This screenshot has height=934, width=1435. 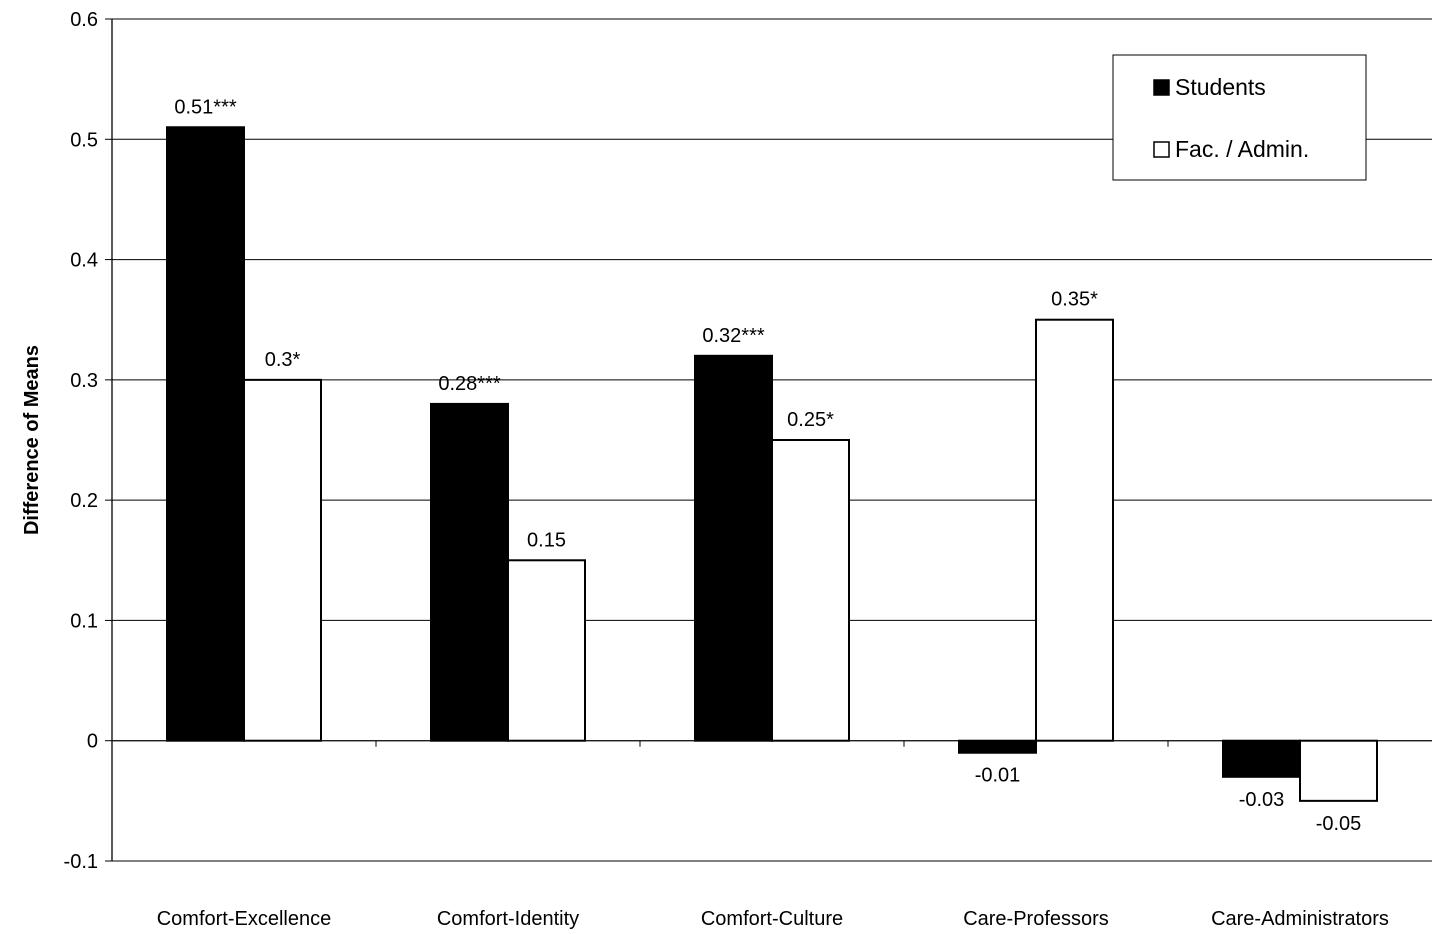 I want to click on data-label: 0.15, so click(x=546, y=540).